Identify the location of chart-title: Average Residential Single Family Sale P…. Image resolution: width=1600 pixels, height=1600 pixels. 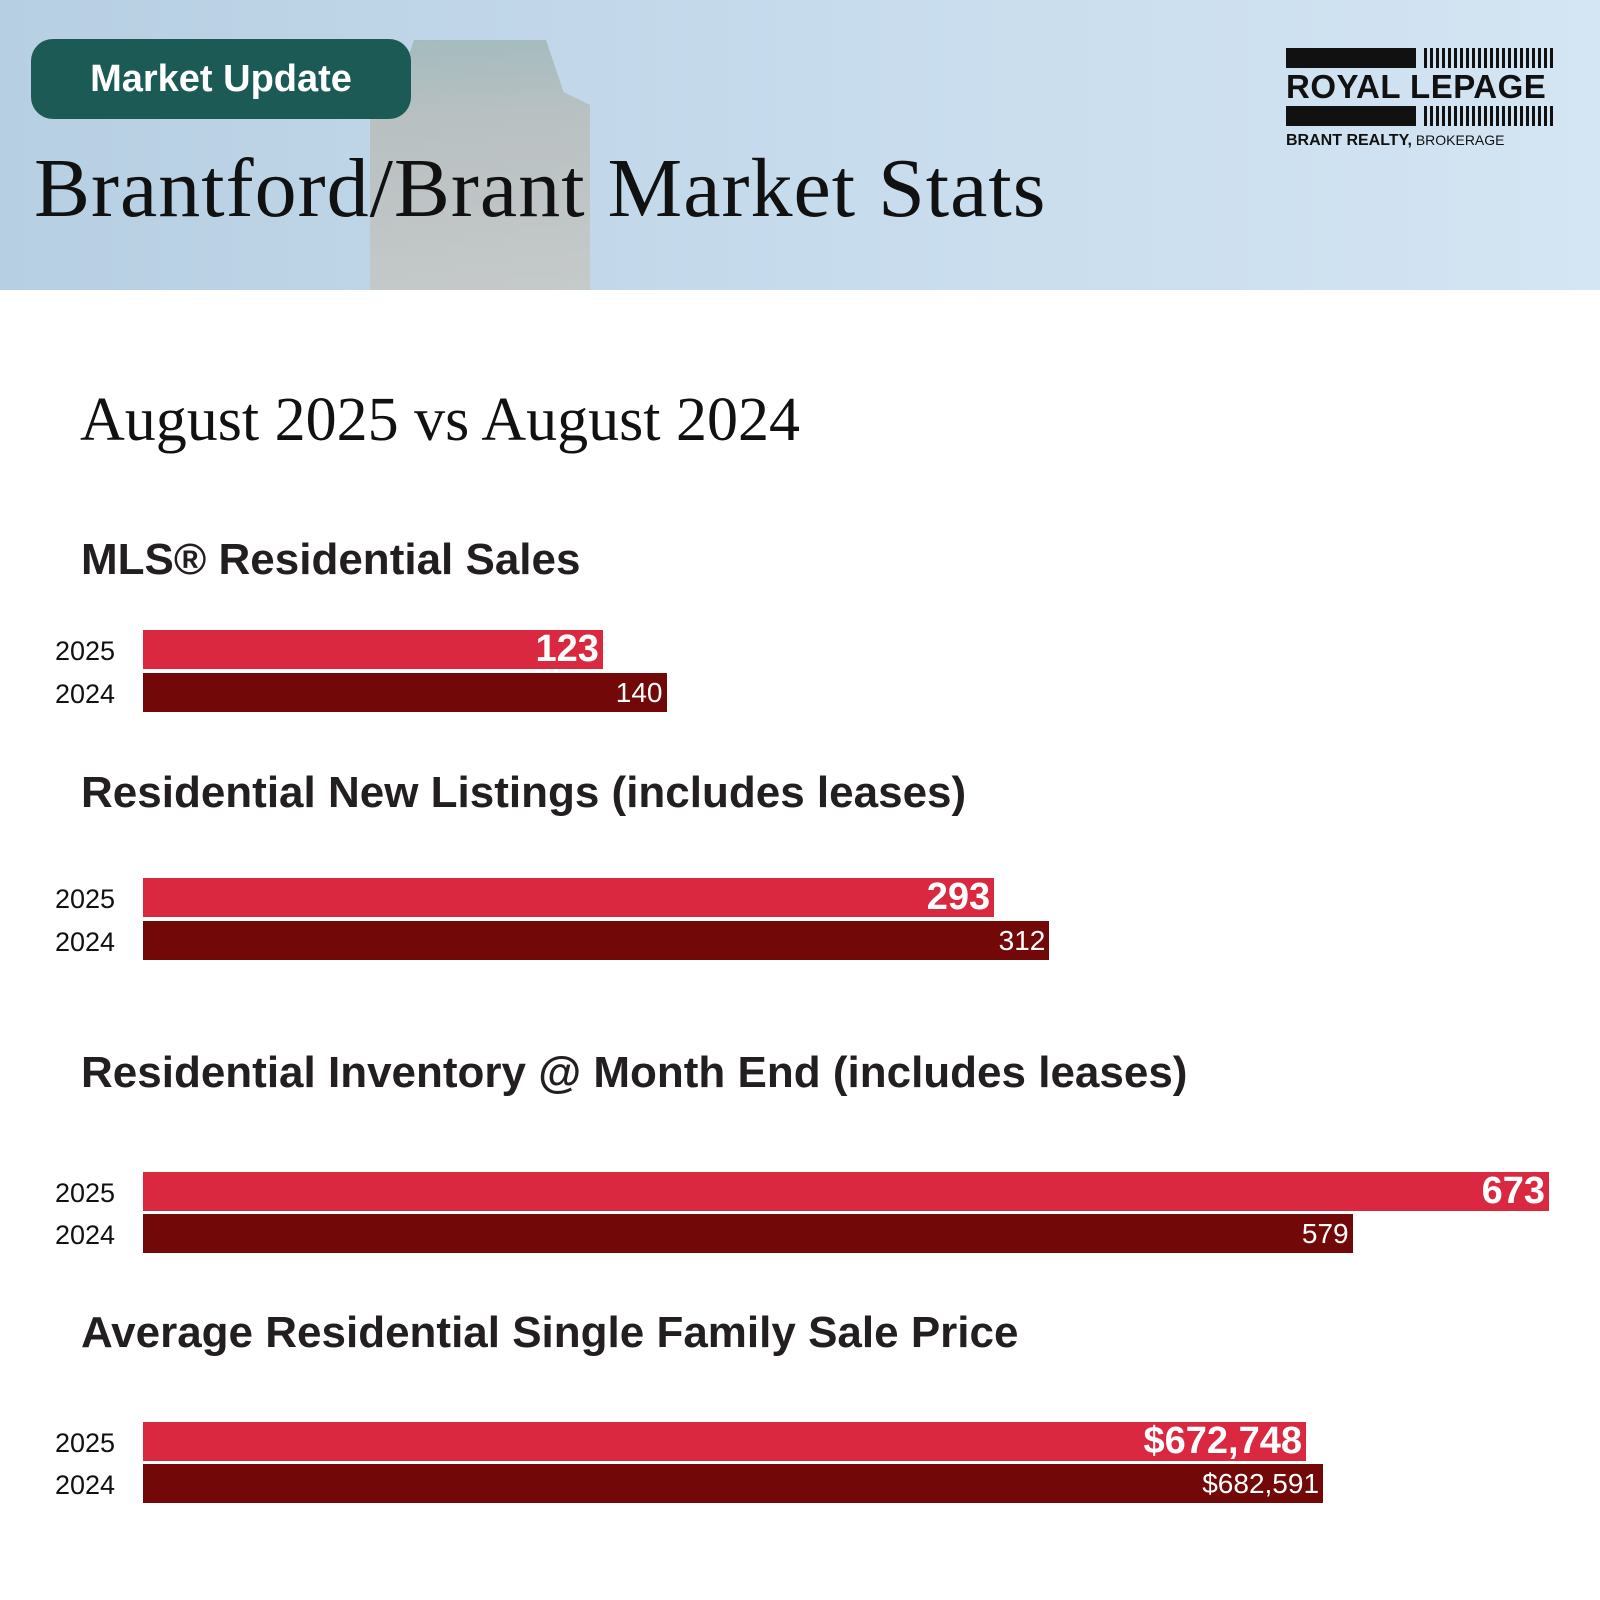
(550, 1332).